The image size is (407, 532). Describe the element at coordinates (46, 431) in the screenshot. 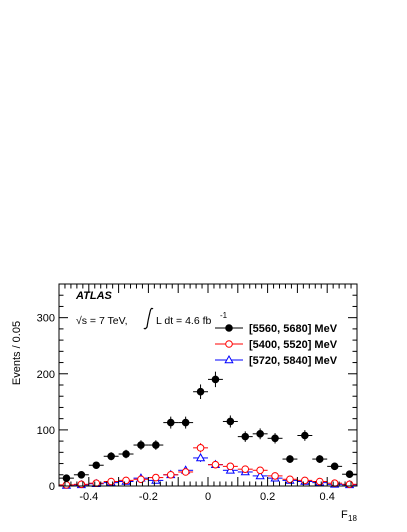

I see `y-tick-label: 100` at that location.